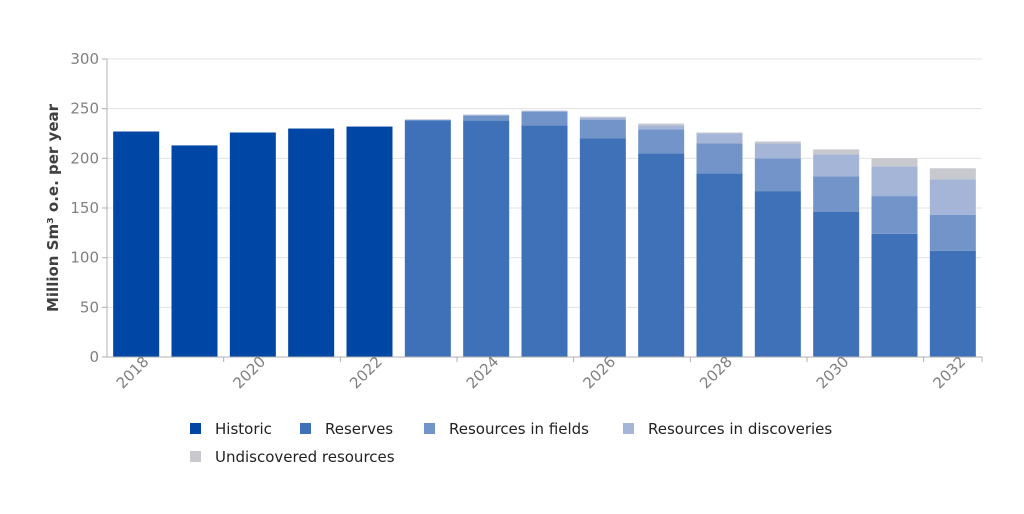 The width and height of the screenshot is (1024, 514). I want to click on y-tick-label: 250, so click(84, 109).